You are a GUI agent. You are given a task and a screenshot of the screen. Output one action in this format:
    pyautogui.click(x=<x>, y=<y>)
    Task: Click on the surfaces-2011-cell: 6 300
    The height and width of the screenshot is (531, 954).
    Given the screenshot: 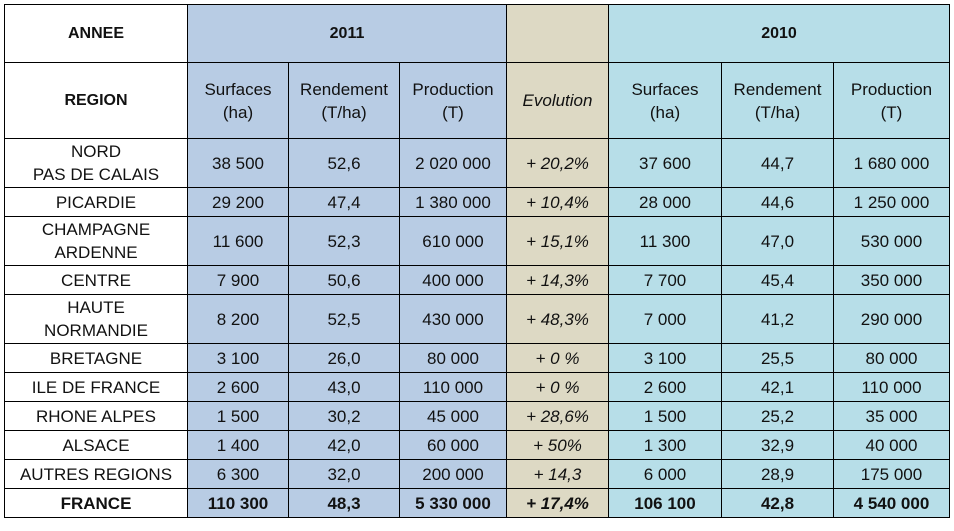 What is the action you would take?
    pyautogui.click(x=238, y=474)
    